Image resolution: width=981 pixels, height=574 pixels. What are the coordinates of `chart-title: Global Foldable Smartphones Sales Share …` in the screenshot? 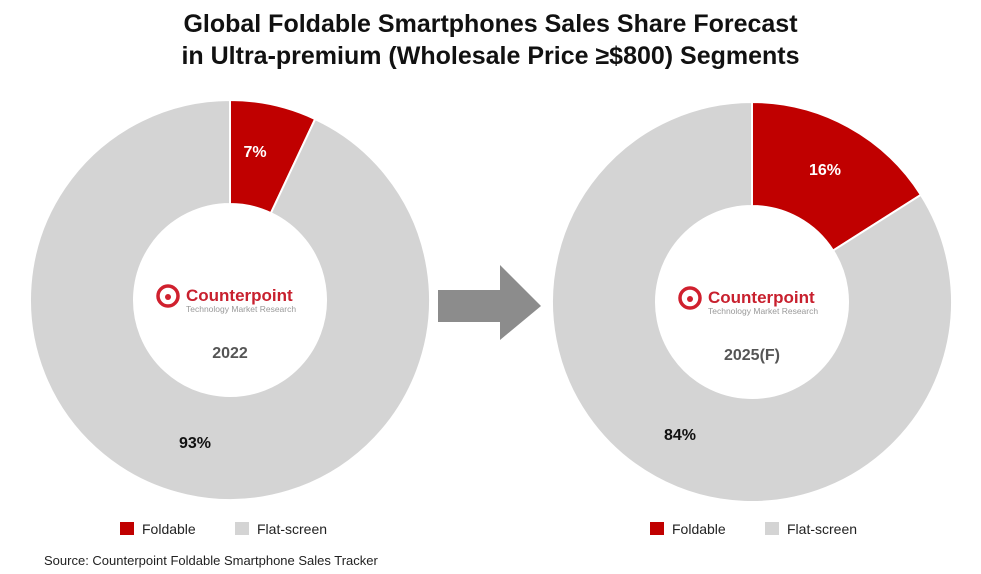 It's located at (490, 40).